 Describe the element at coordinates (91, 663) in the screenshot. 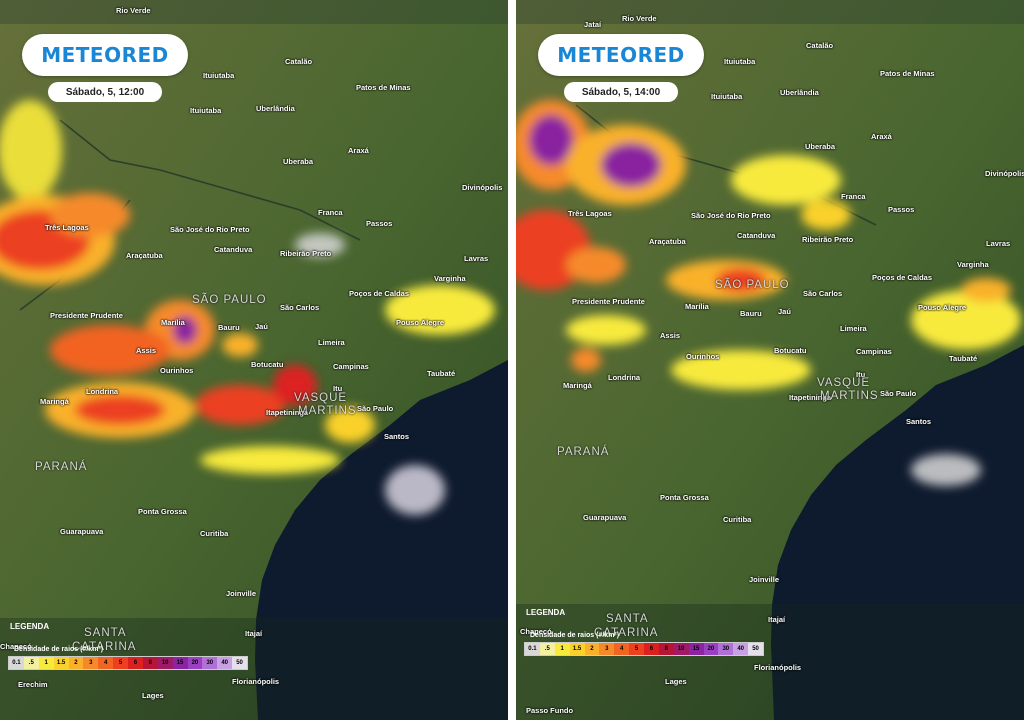

I see `legend-bin: 3` at that location.